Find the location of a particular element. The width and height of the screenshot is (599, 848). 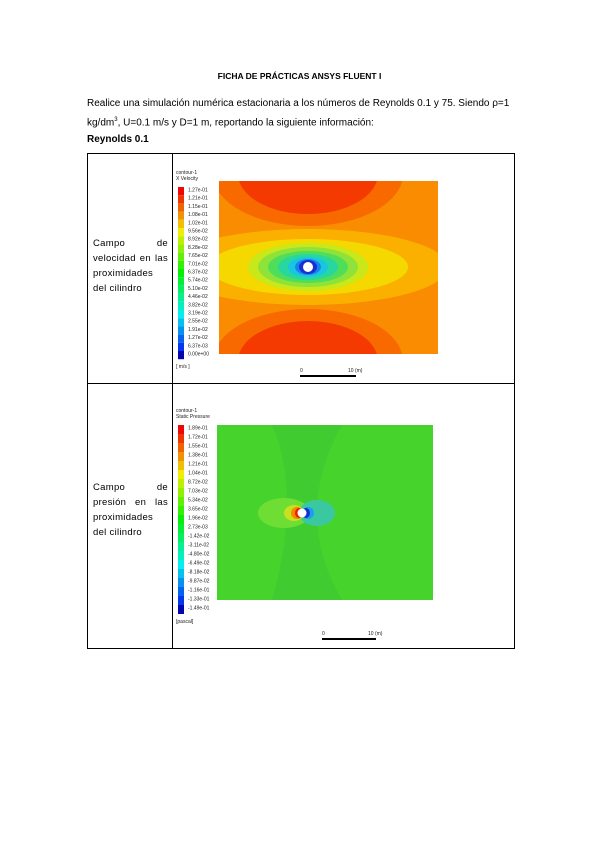

legend-label: 1.04e-01 is located at coordinates (198, 474).